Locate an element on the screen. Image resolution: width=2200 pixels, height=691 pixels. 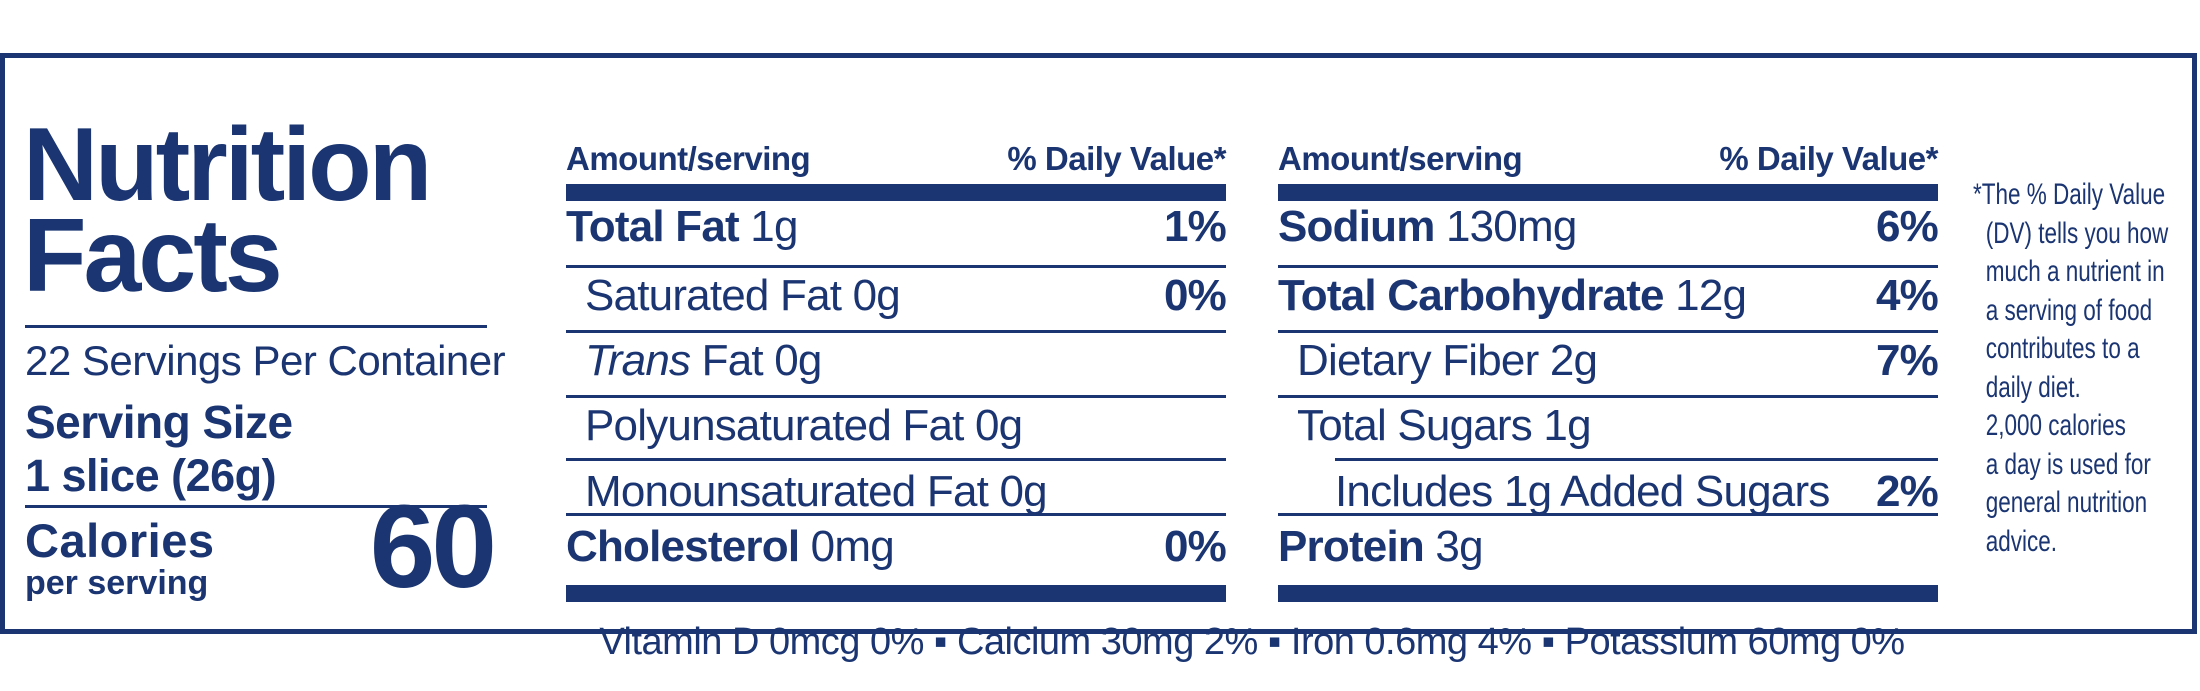
nutrient-name: Cholesterol 0mg is located at coordinates (730, 546).